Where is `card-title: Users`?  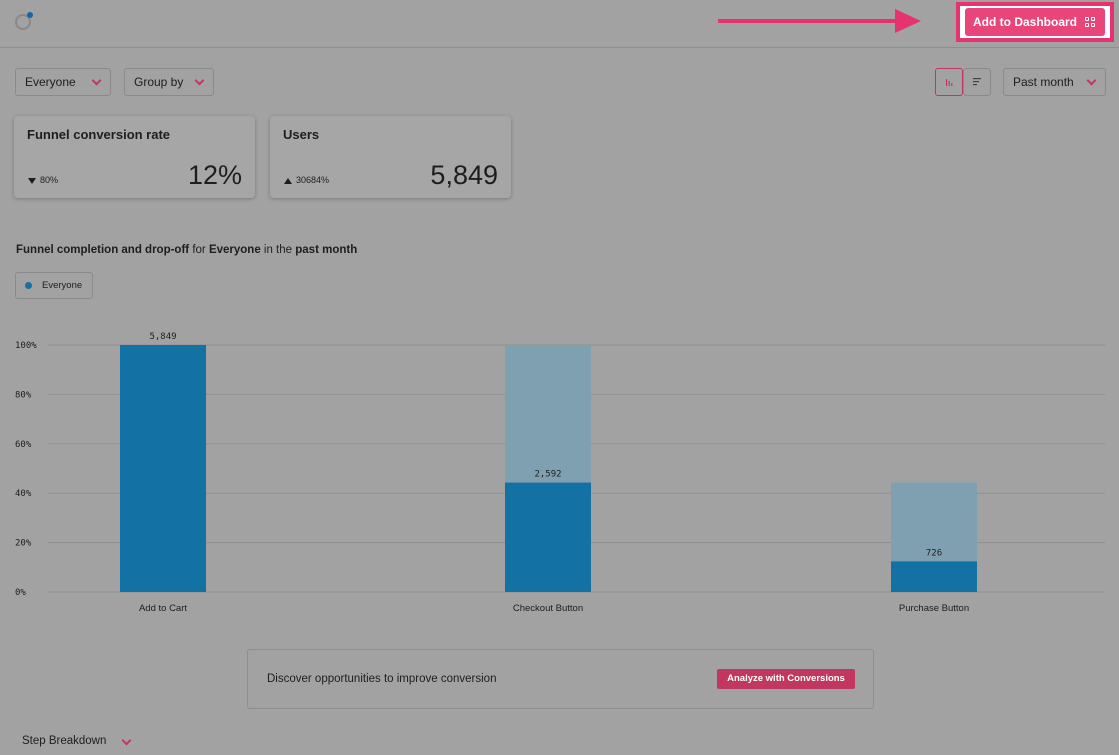 card-title: Users is located at coordinates (301, 134).